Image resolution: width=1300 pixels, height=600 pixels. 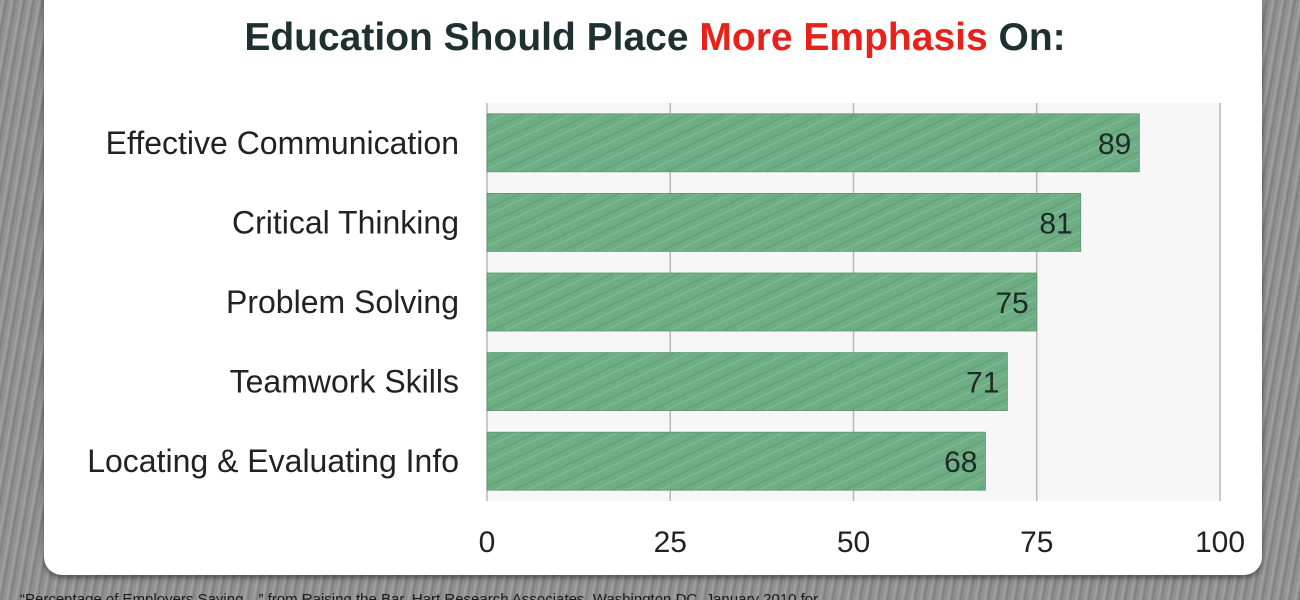 What do you see at coordinates (982, 383) in the screenshot?
I see `bar-value-label: 71` at bounding box center [982, 383].